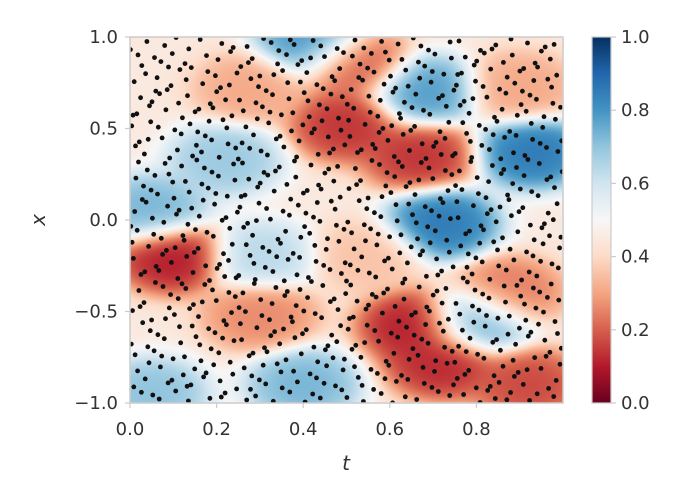 This screenshot has height=500, width=700. What do you see at coordinates (103, 37) in the screenshot?
I see `y-tick-label: 1.0` at bounding box center [103, 37].